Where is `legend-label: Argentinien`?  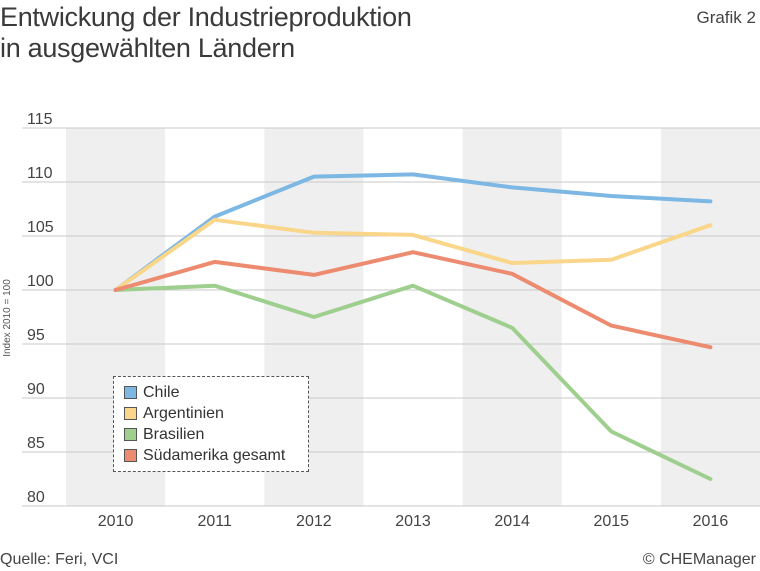 legend-label: Argentinien is located at coordinates (183, 413).